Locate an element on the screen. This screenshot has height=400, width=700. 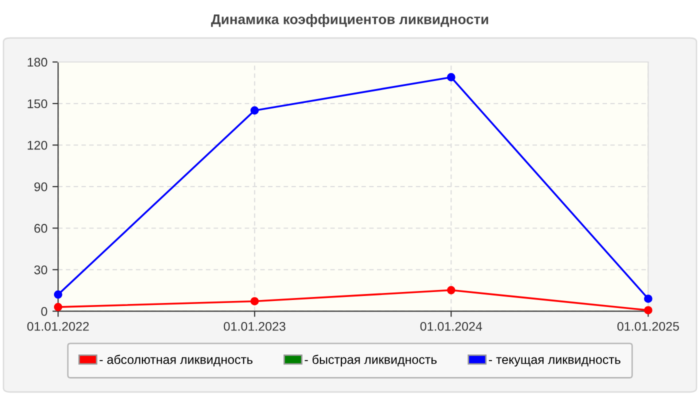
x-tick-label: 01.01.2022 is located at coordinates (58, 326).